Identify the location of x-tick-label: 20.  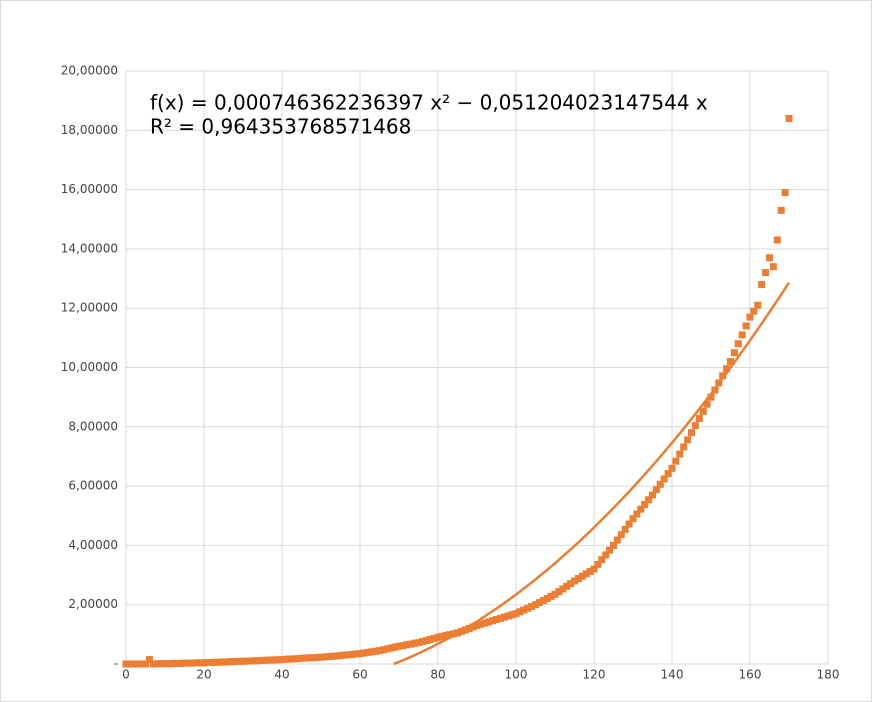
(203, 675).